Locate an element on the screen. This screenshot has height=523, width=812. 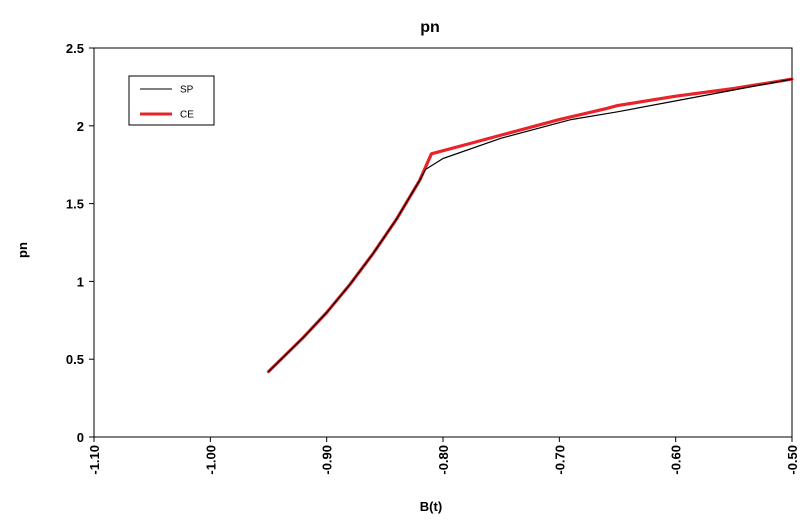
x-axis-label: B(t) is located at coordinates (431, 506).